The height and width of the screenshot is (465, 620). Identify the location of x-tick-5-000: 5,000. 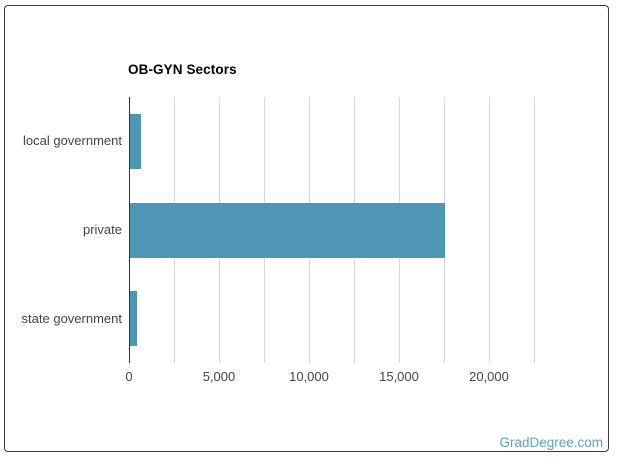
(219, 376).